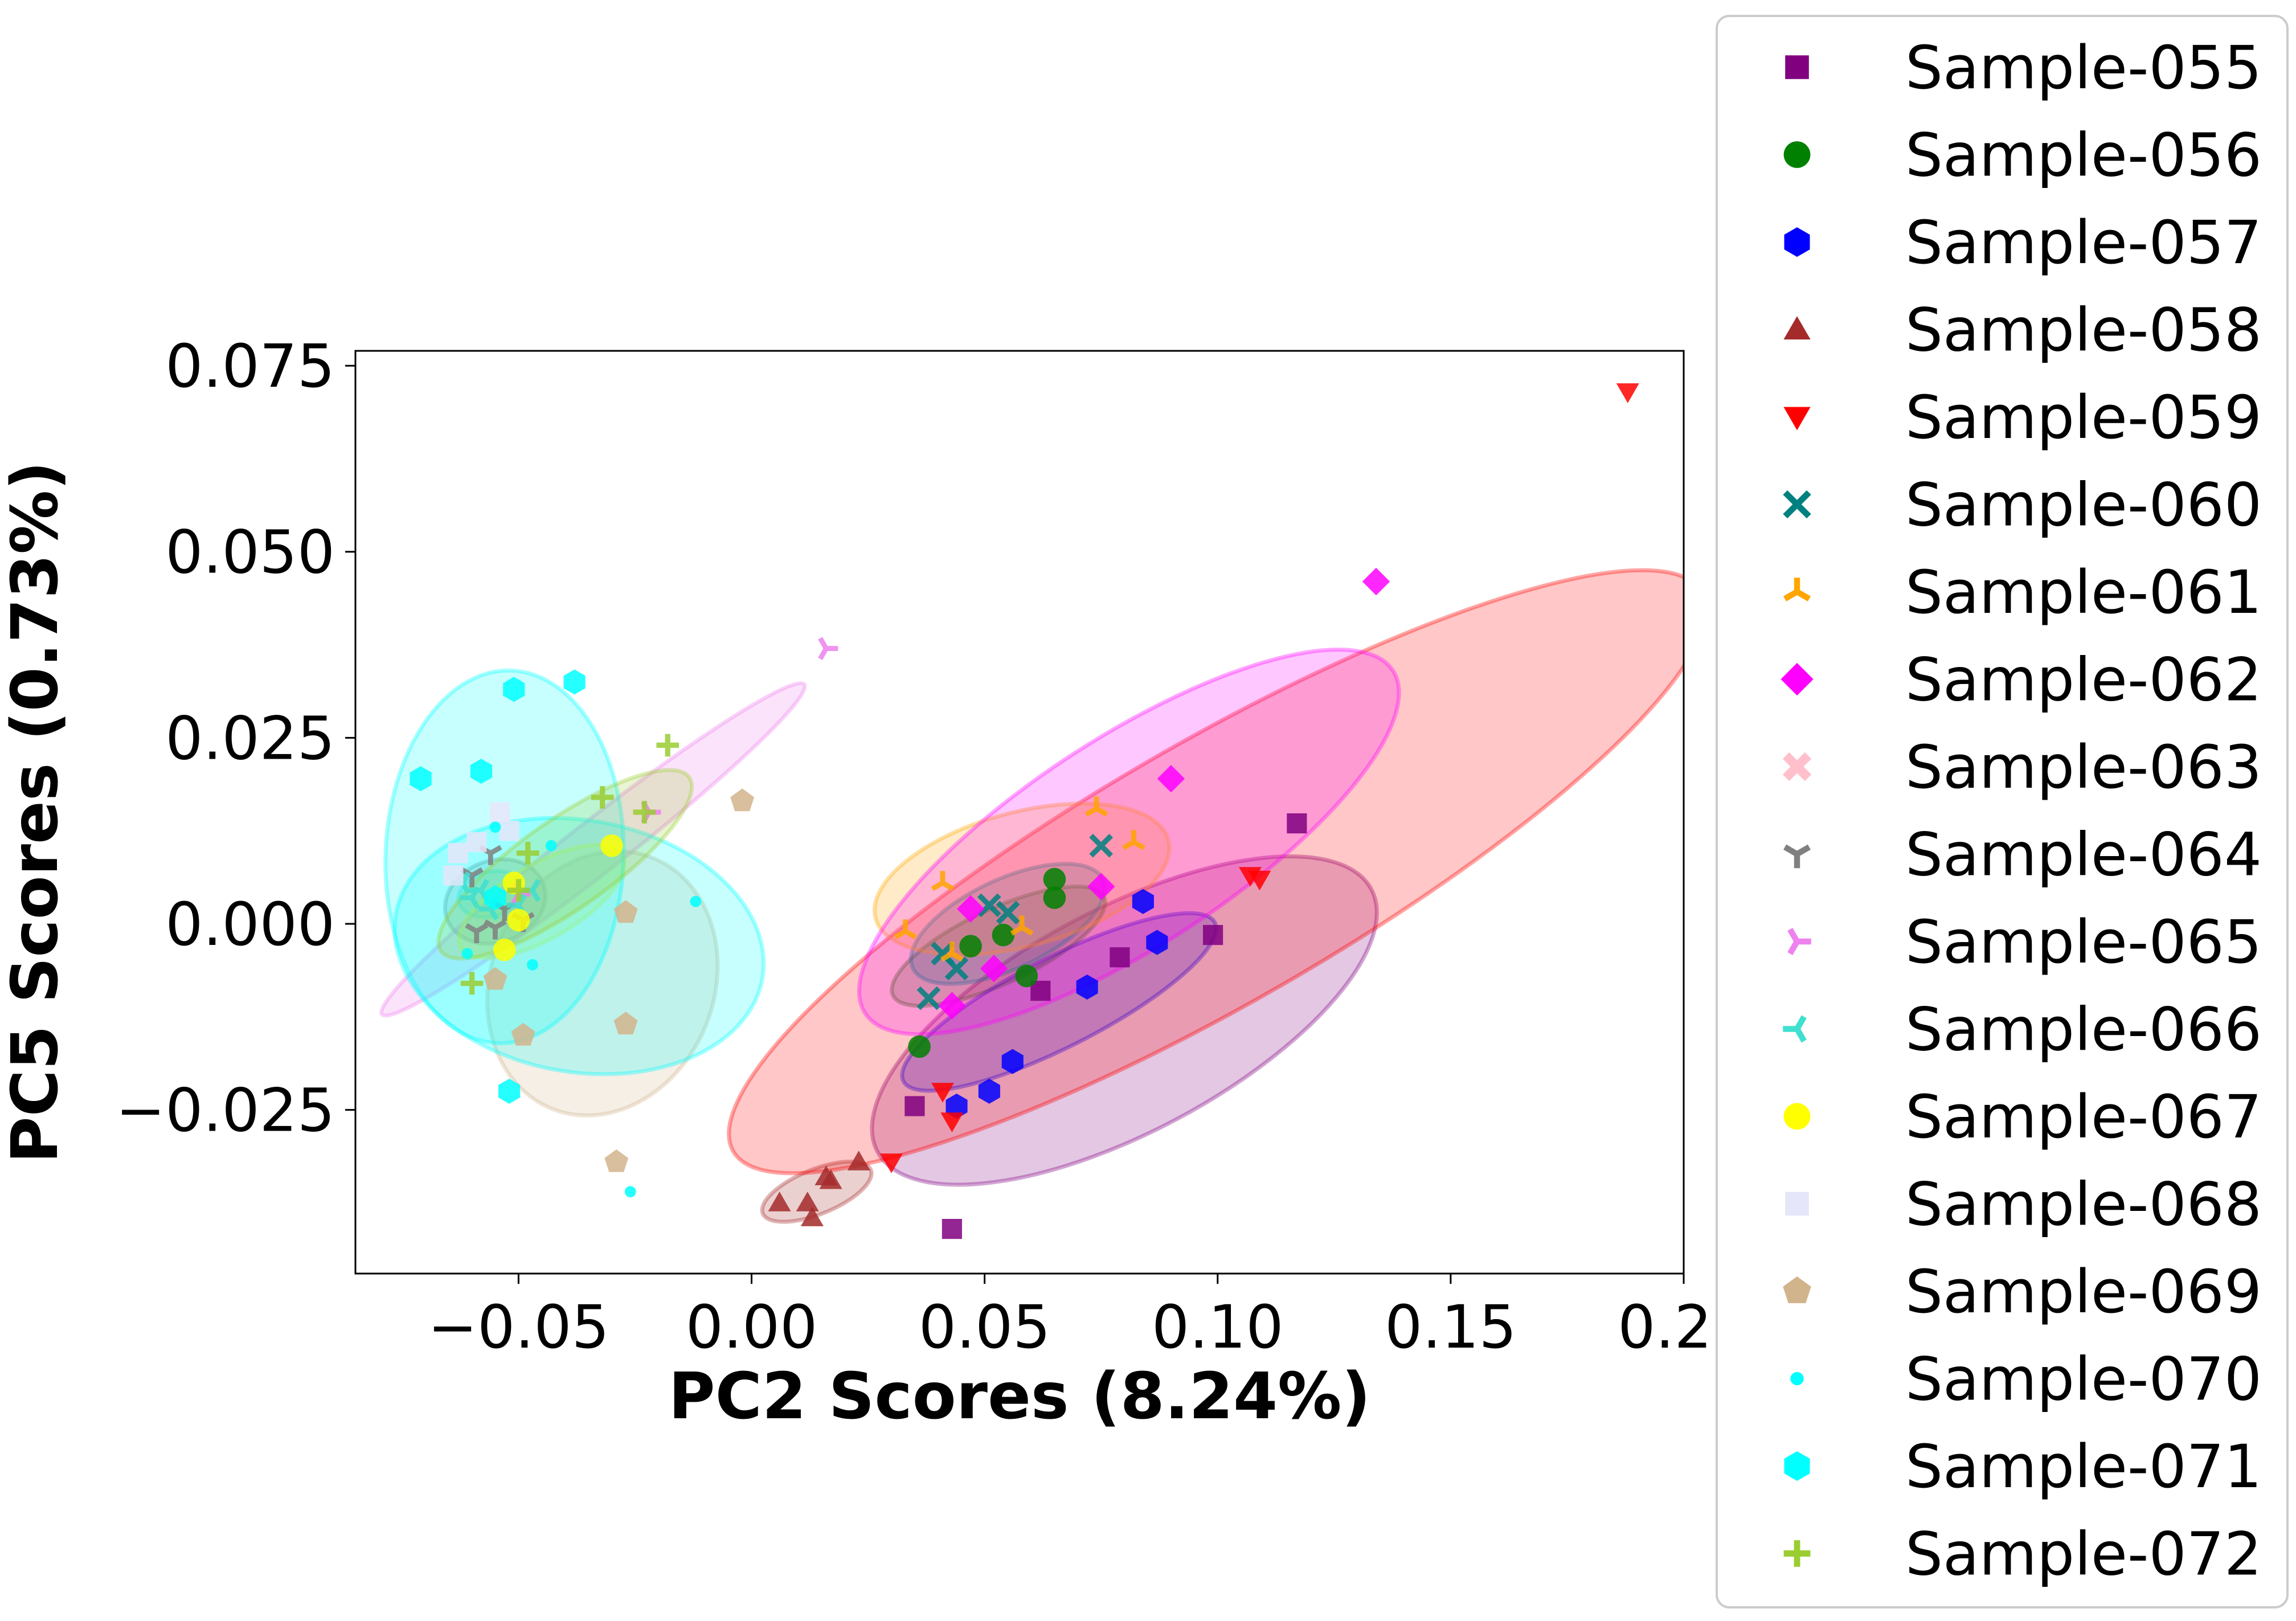 The image size is (2296, 1621). What do you see at coordinates (2083, 330) in the screenshot?
I see `legend-label: Sample-058` at bounding box center [2083, 330].